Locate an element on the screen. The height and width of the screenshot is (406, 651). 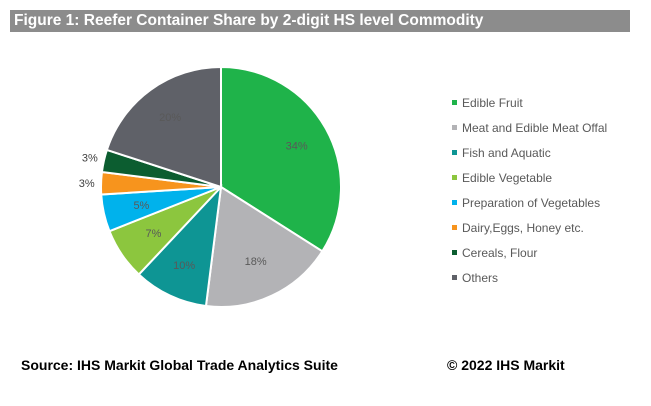
data-label: 10% is located at coordinates (184, 266).